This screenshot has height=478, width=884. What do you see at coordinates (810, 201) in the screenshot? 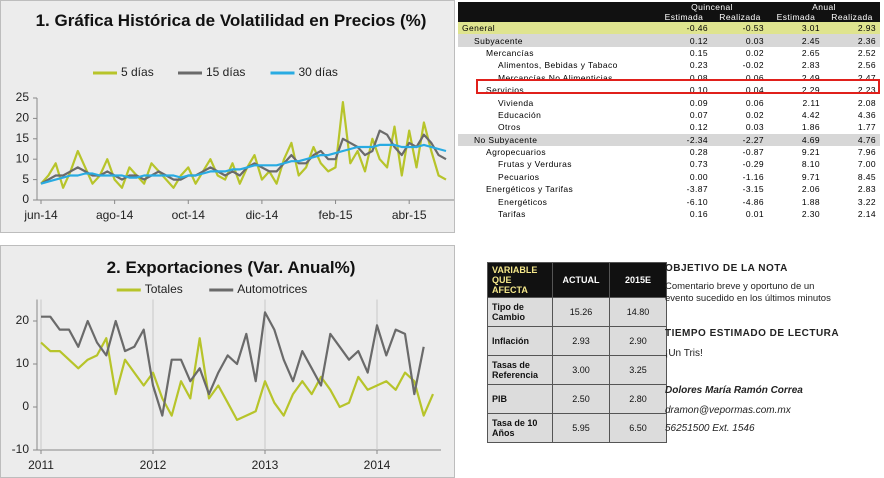
I see `value-cell: 1.88` at bounding box center [810, 201].